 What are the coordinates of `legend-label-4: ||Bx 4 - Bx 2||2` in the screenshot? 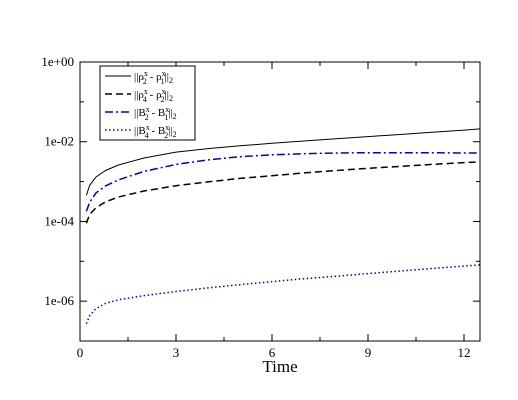 It's located at (155, 131).